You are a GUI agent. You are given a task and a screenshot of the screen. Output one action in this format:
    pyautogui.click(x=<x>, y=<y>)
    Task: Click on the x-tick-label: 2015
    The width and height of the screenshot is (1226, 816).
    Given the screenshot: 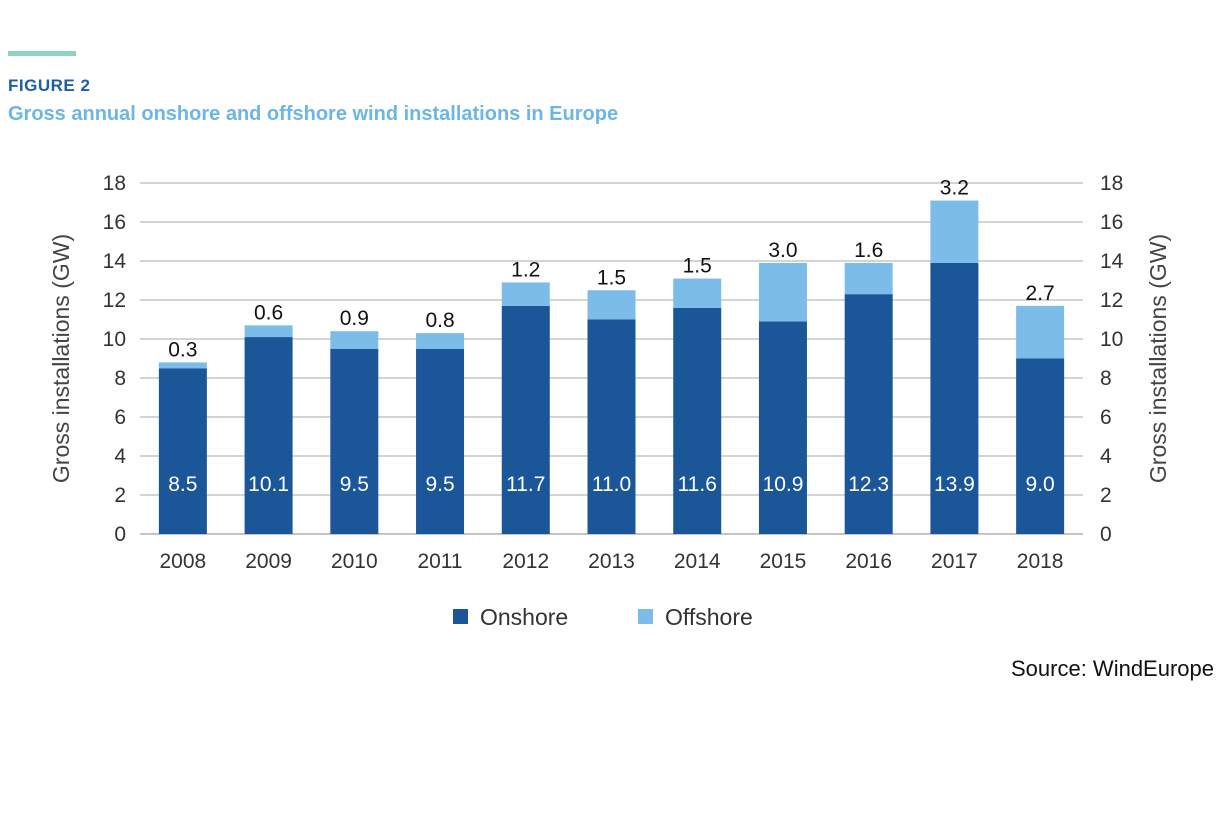 What is the action you would take?
    pyautogui.click(x=783, y=561)
    